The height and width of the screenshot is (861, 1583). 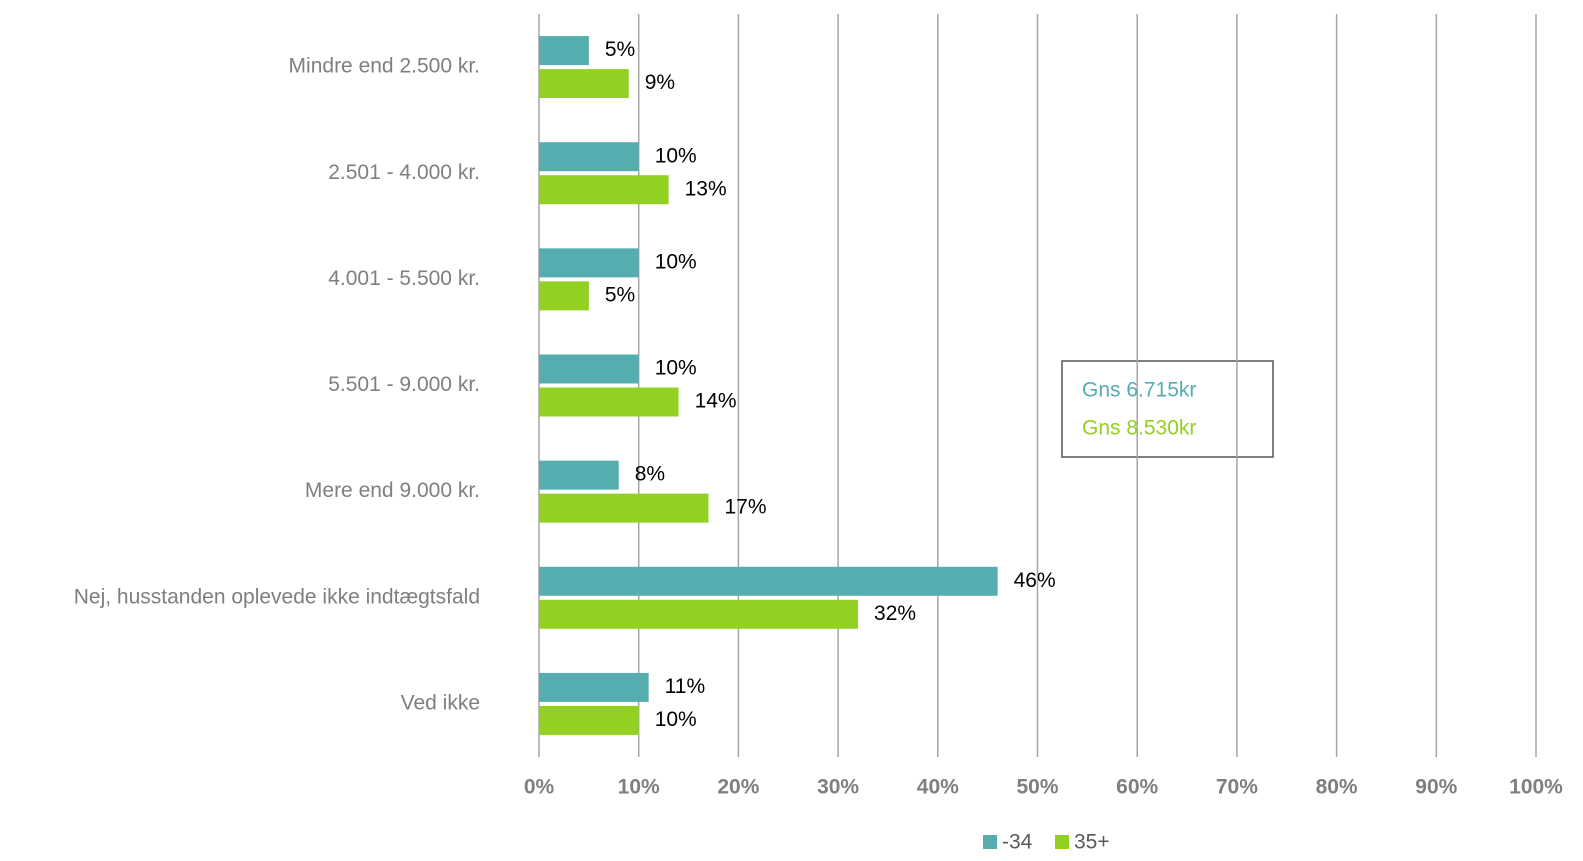 I want to click on annotation: Gns 8.530kr, so click(x=1139, y=428).